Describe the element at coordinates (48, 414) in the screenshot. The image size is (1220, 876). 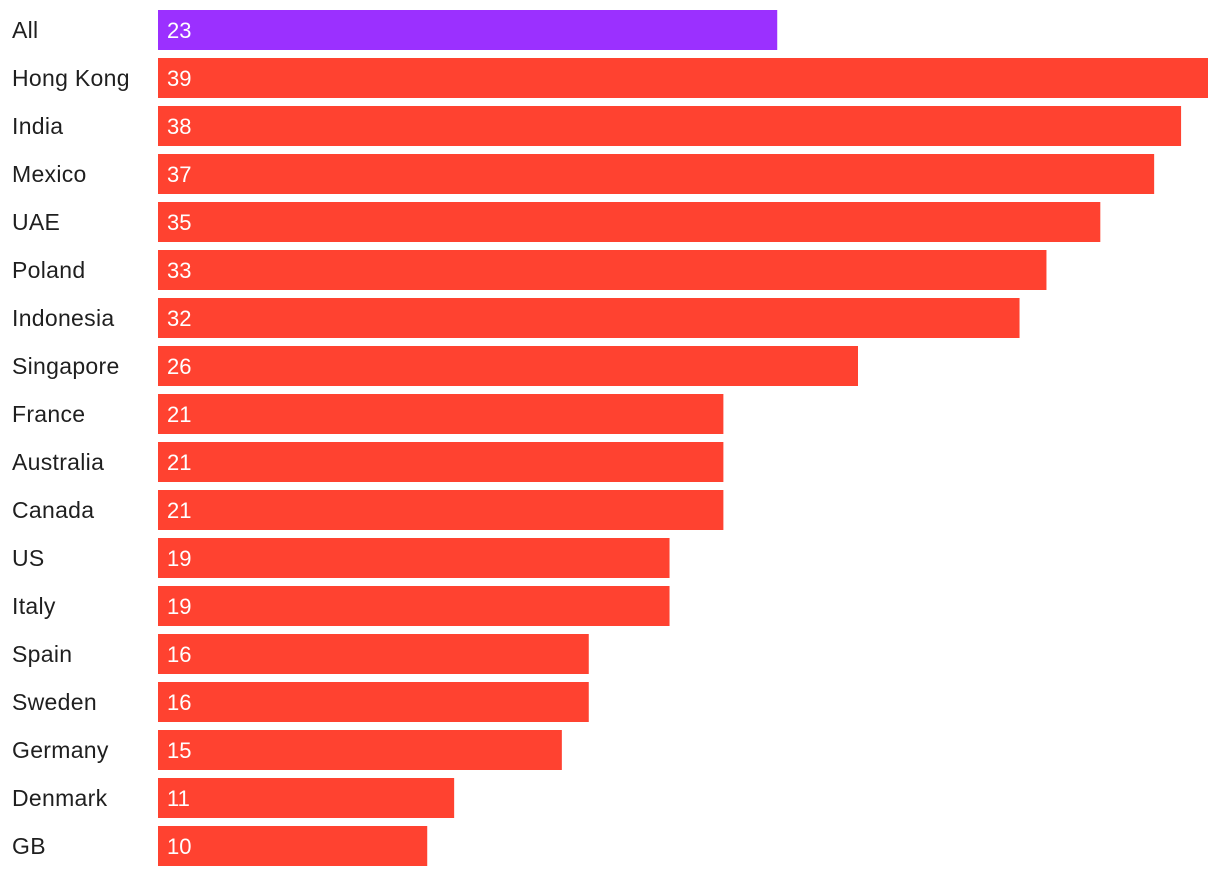
I see `category-label: France` at that location.